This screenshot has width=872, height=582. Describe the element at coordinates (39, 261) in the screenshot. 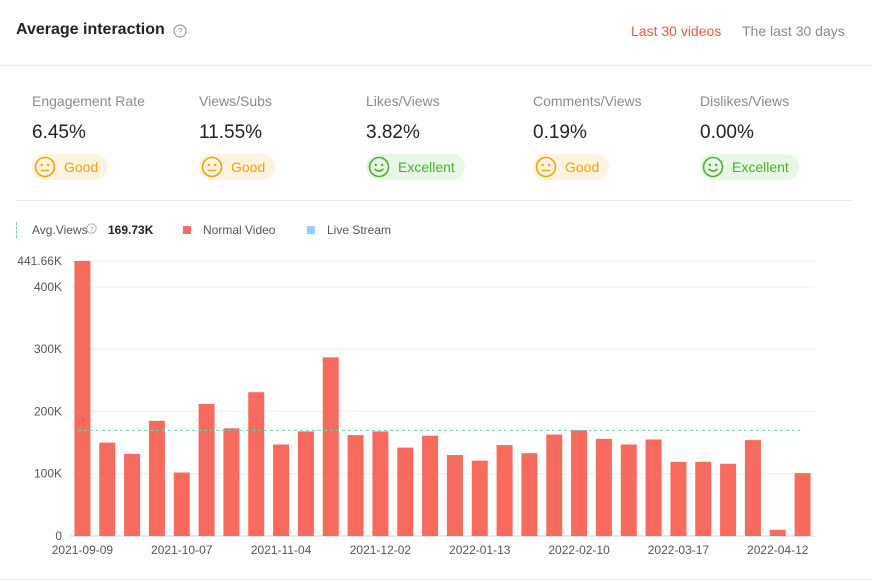

I see `y-tick-label: 441.66K` at that location.